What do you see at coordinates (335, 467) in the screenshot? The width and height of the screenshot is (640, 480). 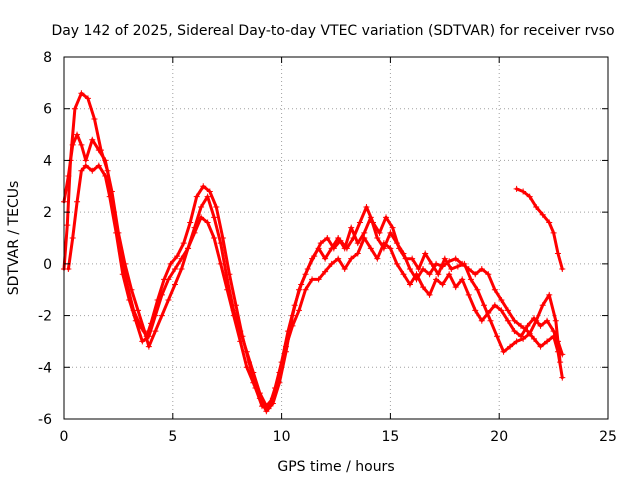 I see `x-axis-label: GPS time / hours` at bounding box center [335, 467].